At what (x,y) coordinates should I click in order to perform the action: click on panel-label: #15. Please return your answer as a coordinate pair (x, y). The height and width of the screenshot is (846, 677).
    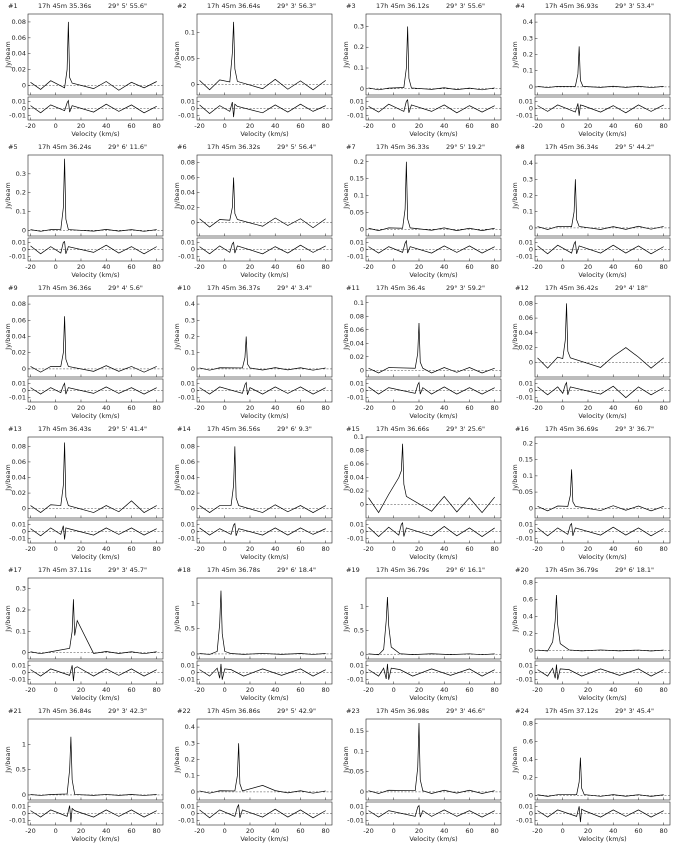
    Looking at the image, I should click on (353, 429).